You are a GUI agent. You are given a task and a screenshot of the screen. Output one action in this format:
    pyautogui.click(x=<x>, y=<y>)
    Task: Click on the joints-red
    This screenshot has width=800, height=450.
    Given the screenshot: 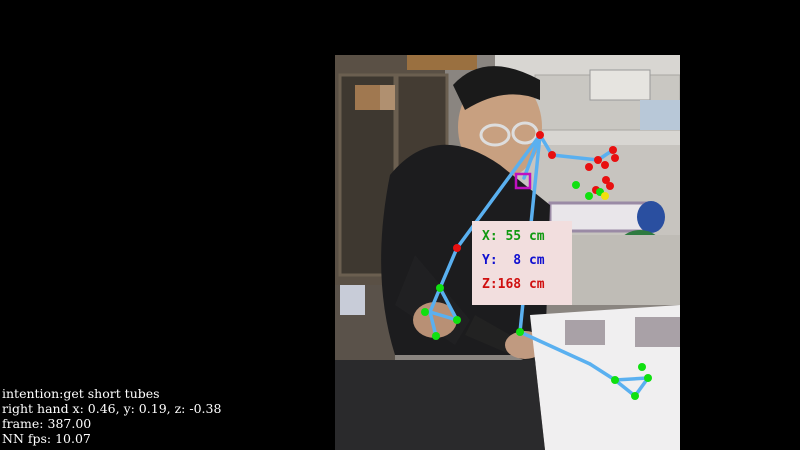 What is the action you would take?
    pyautogui.click(x=536, y=191)
    